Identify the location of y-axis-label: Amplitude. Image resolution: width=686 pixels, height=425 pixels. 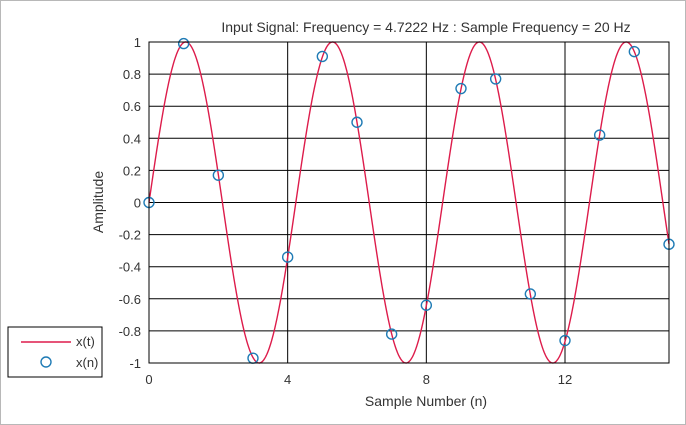
(98, 202).